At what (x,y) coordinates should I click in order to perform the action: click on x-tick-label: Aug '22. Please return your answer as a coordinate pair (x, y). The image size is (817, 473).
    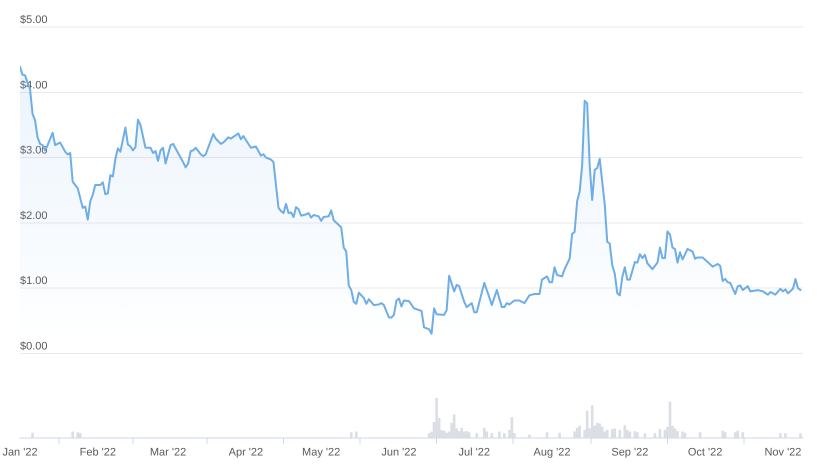
    Looking at the image, I should click on (552, 452).